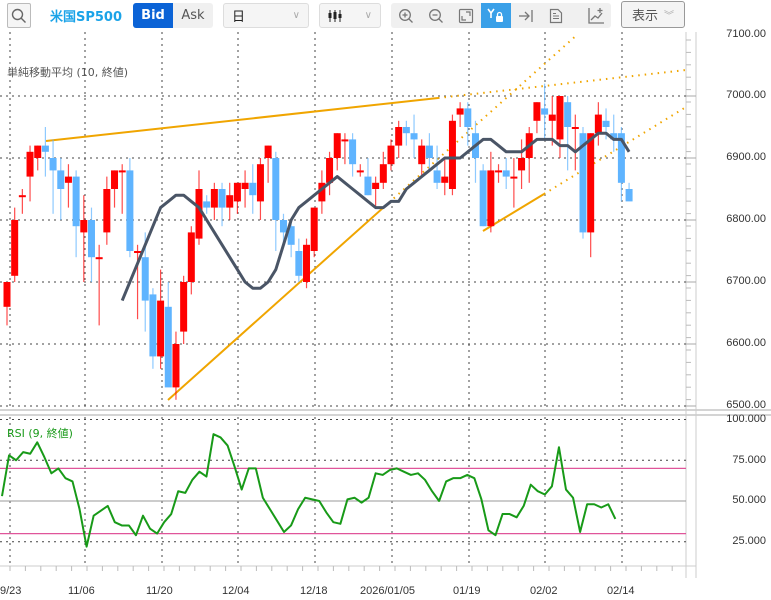  I want to click on symbol-name: 米国SP500, so click(86, 17).